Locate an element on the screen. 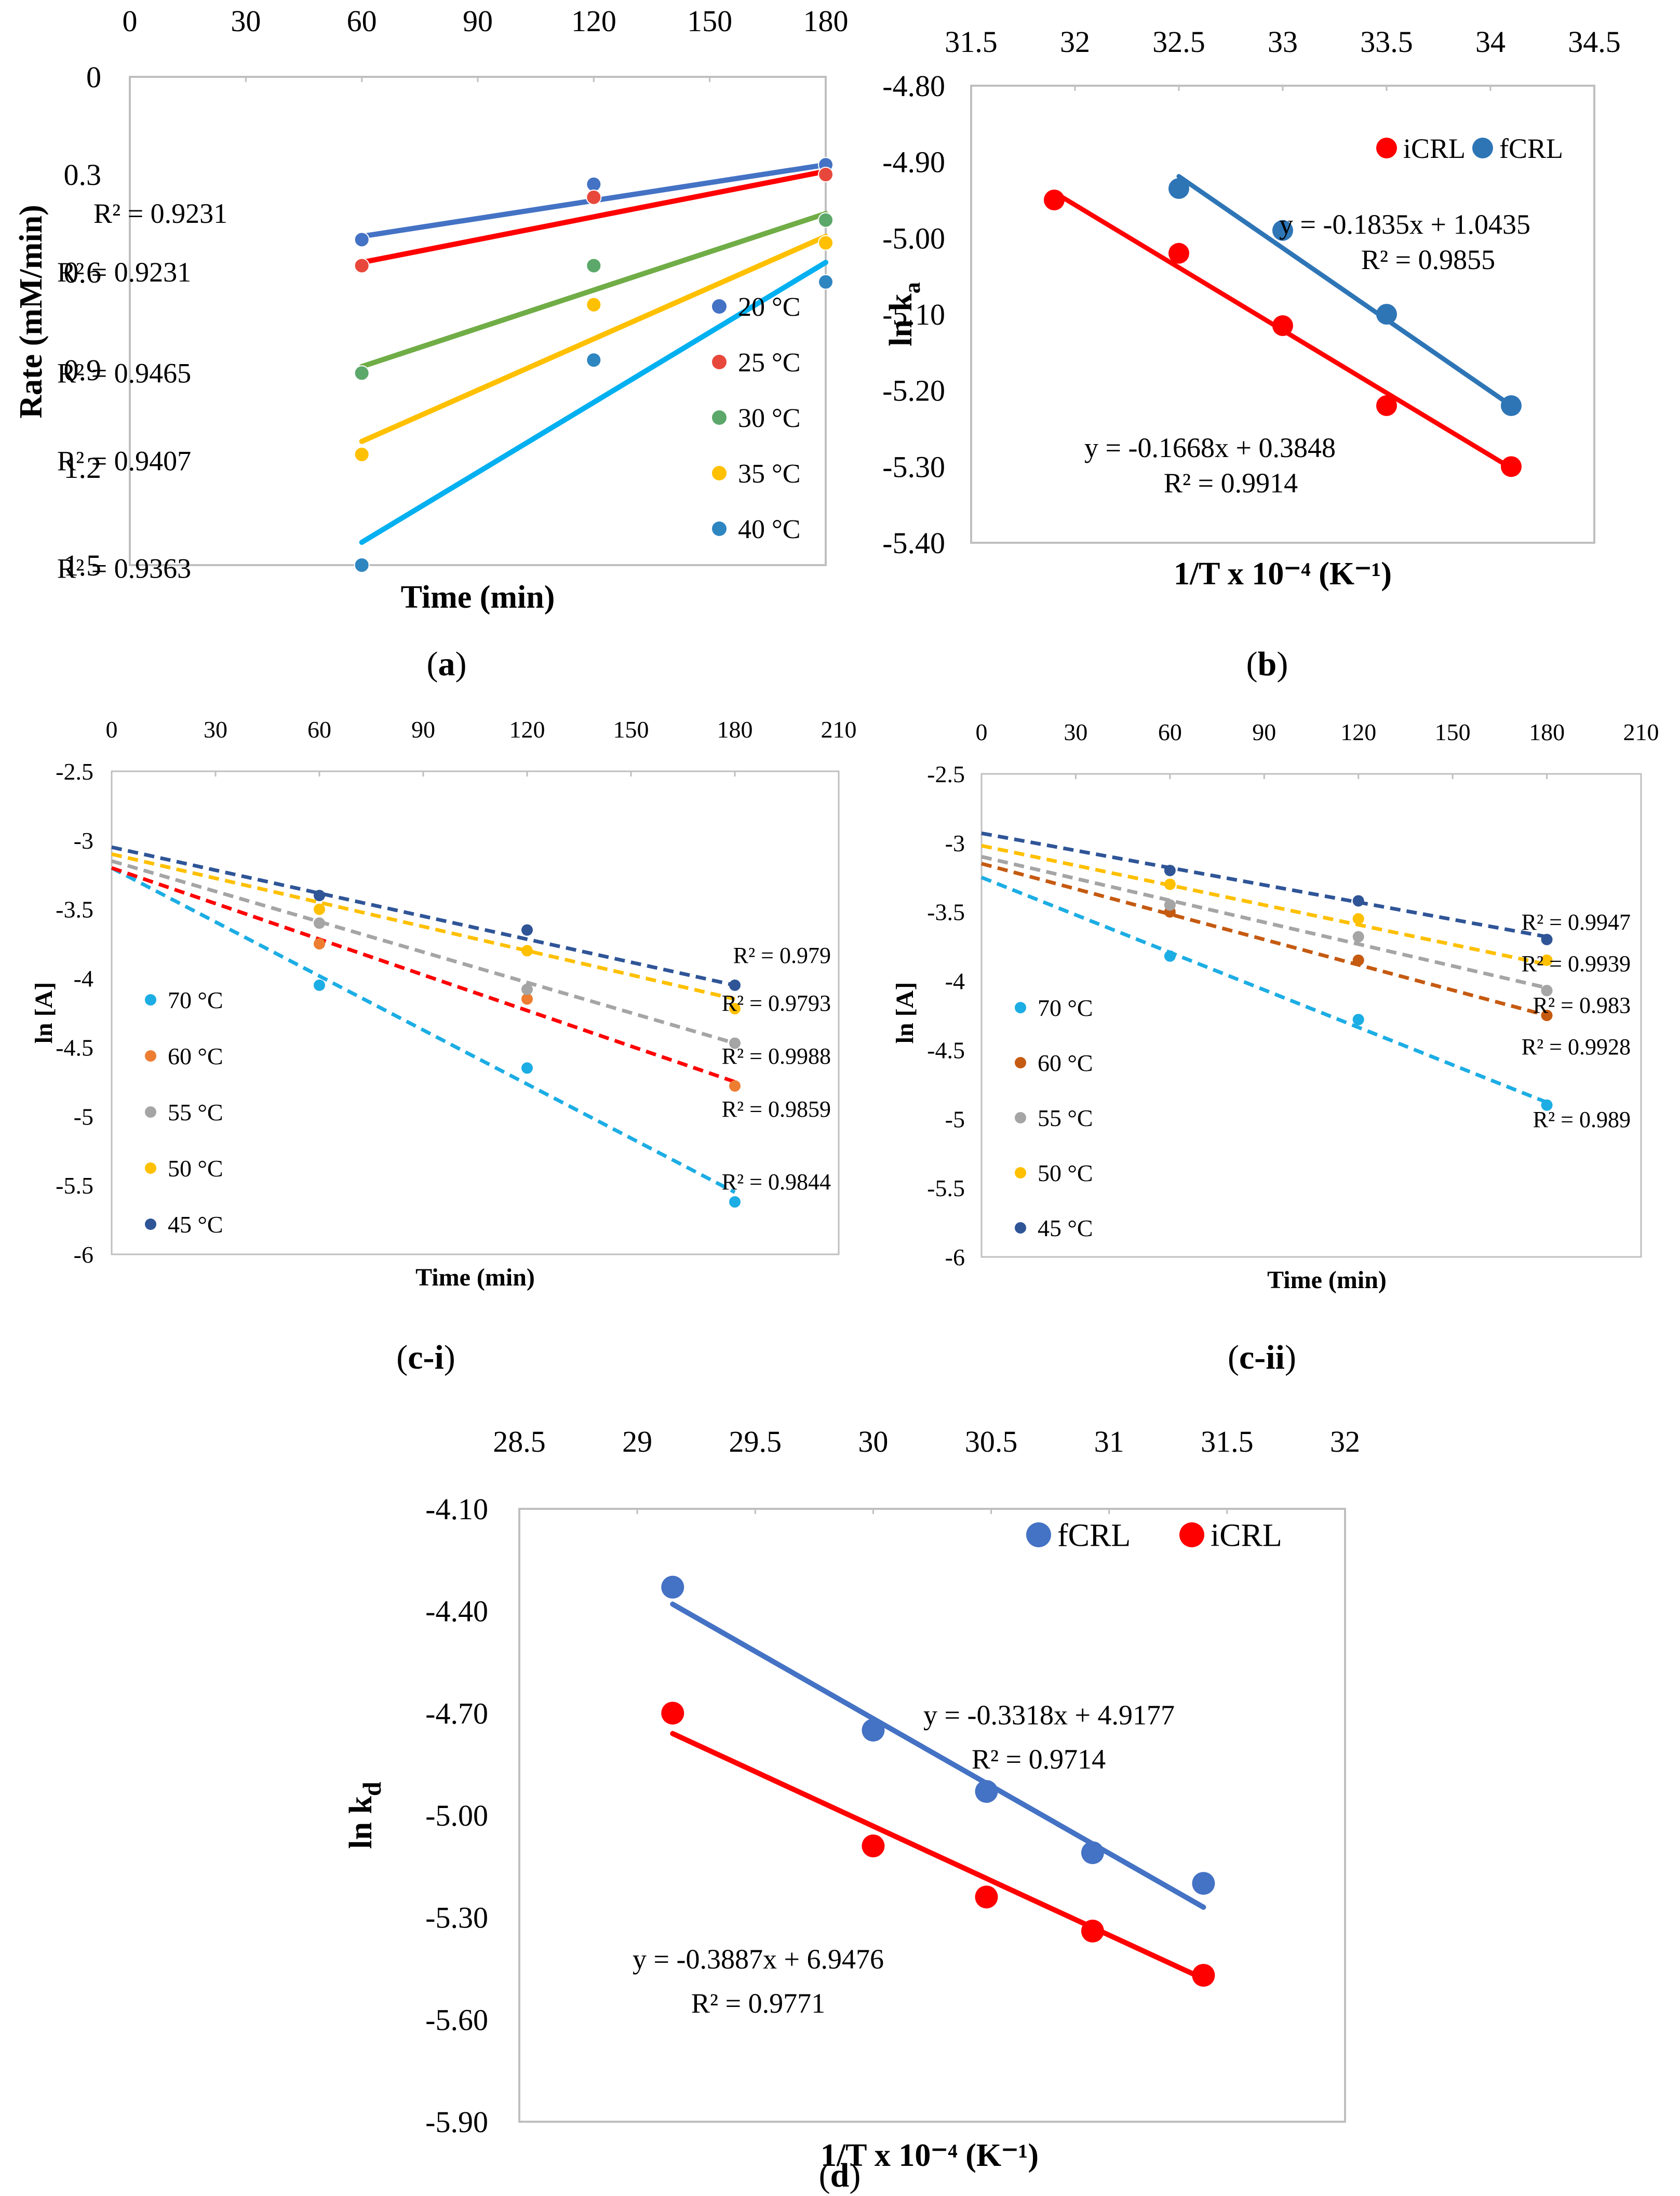 The height and width of the screenshot is (2196, 1680). x-tick-label: 29.5 is located at coordinates (755, 1441).